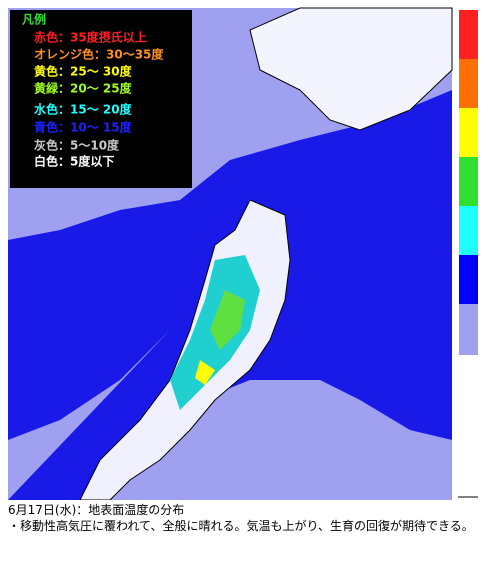  What do you see at coordinates (468, 182) in the screenshot?
I see `color-bar` at bounding box center [468, 182].